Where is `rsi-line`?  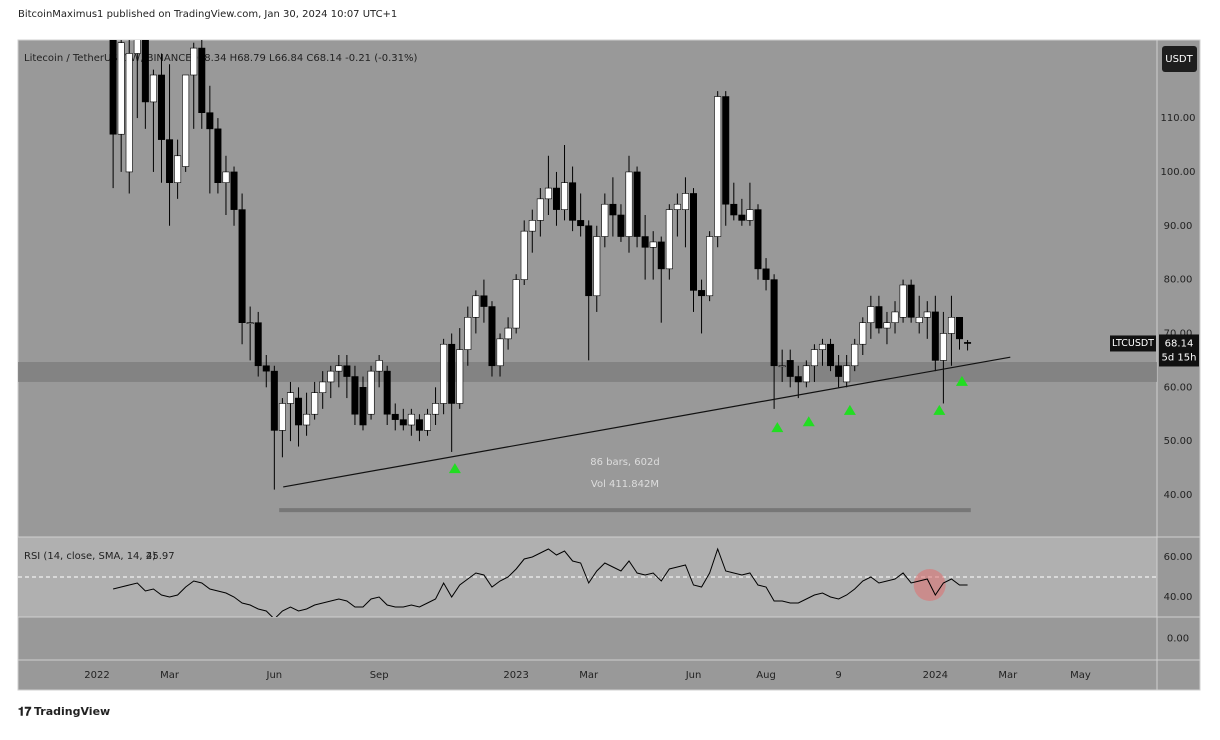 rsi-line is located at coordinates (540, 582).